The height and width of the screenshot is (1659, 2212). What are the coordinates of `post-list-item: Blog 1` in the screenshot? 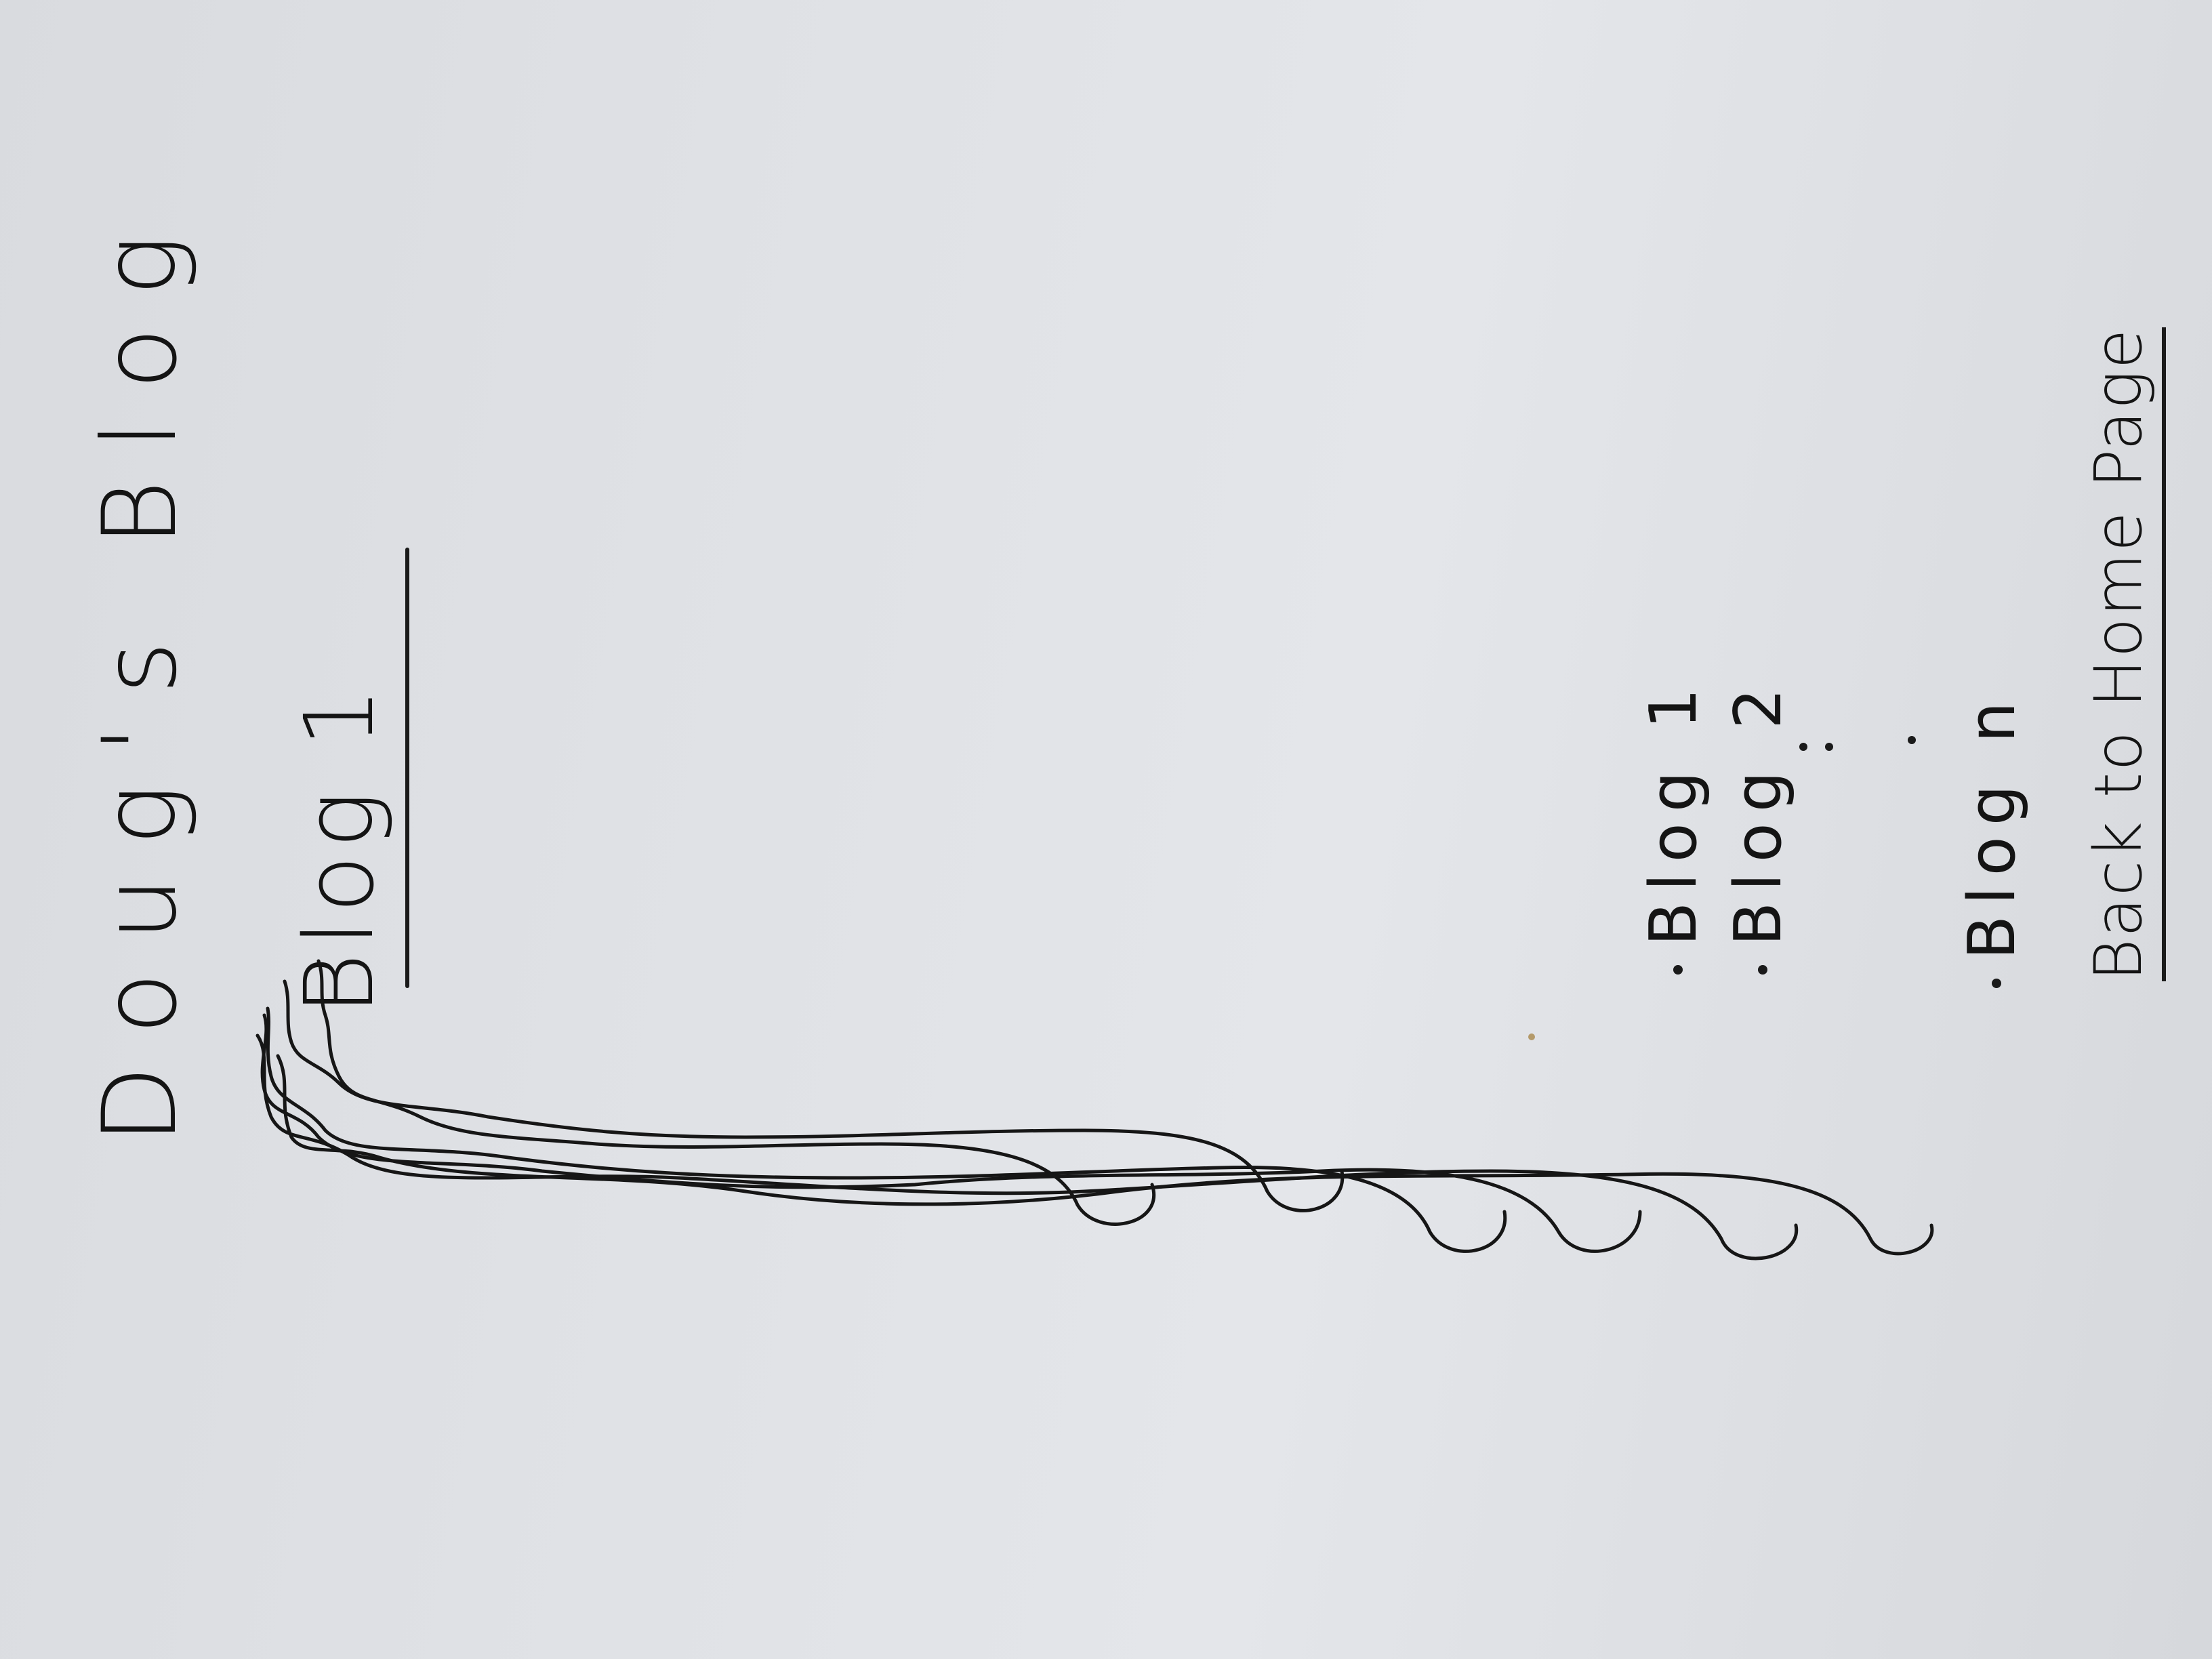 It's located at (1674, 826).